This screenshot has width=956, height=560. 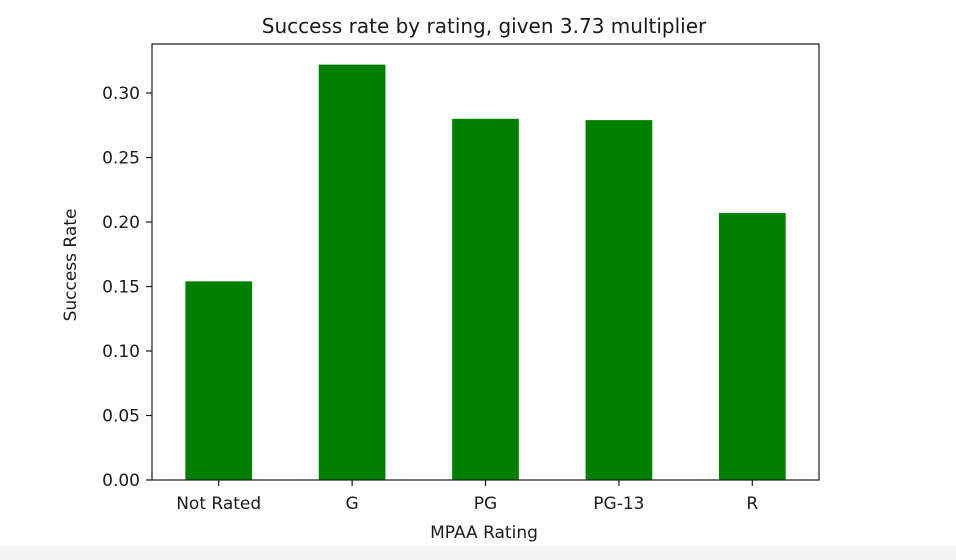 I want to click on y-tick-label: 0.25, so click(x=121, y=159).